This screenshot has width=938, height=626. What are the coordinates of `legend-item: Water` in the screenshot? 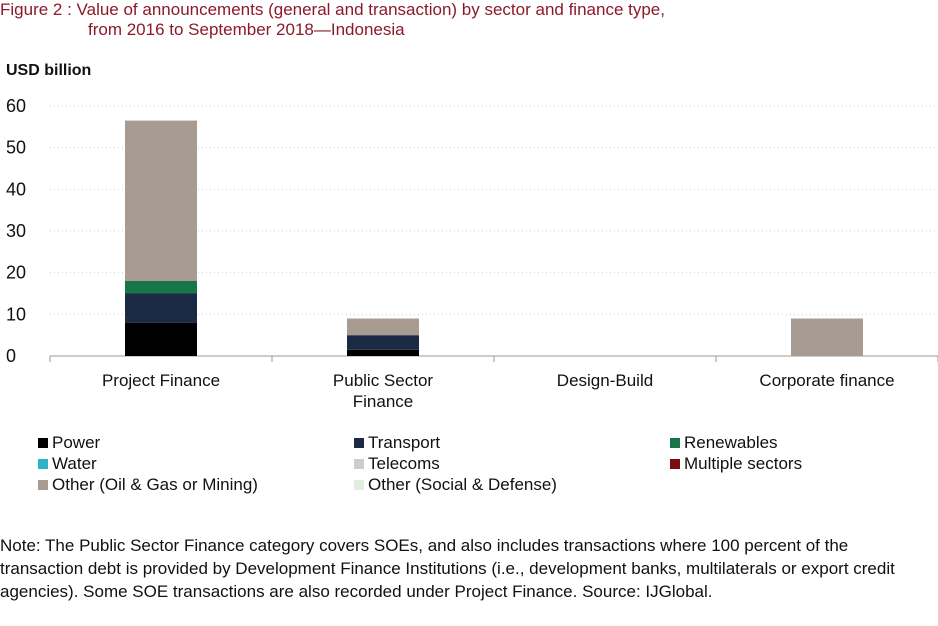 It's located at (67, 464).